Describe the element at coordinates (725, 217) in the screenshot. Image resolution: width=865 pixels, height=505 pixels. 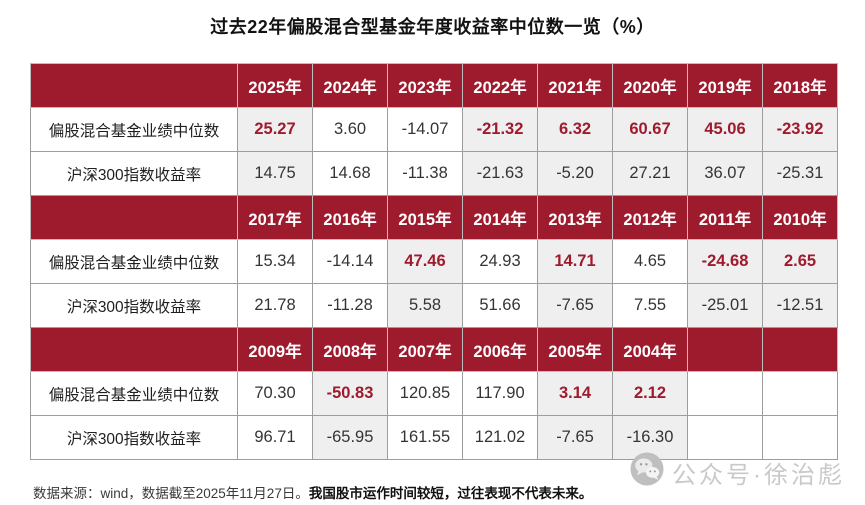
I see `year-header-cell: 2011年` at that location.